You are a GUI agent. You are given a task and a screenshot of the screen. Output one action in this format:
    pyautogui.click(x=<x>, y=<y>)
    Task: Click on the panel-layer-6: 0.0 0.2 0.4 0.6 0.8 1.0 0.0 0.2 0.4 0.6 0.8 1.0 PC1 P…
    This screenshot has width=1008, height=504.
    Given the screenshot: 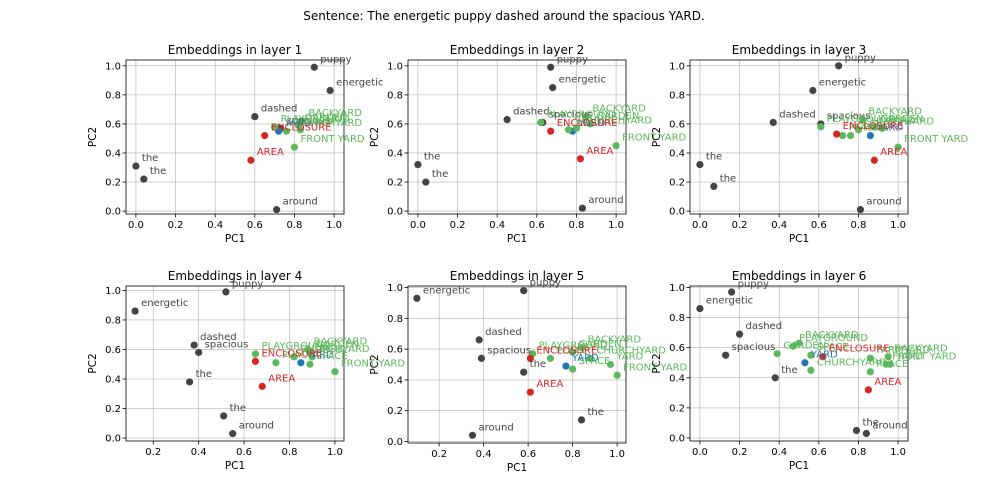 What is the action you would take?
    pyautogui.click(x=804, y=370)
    